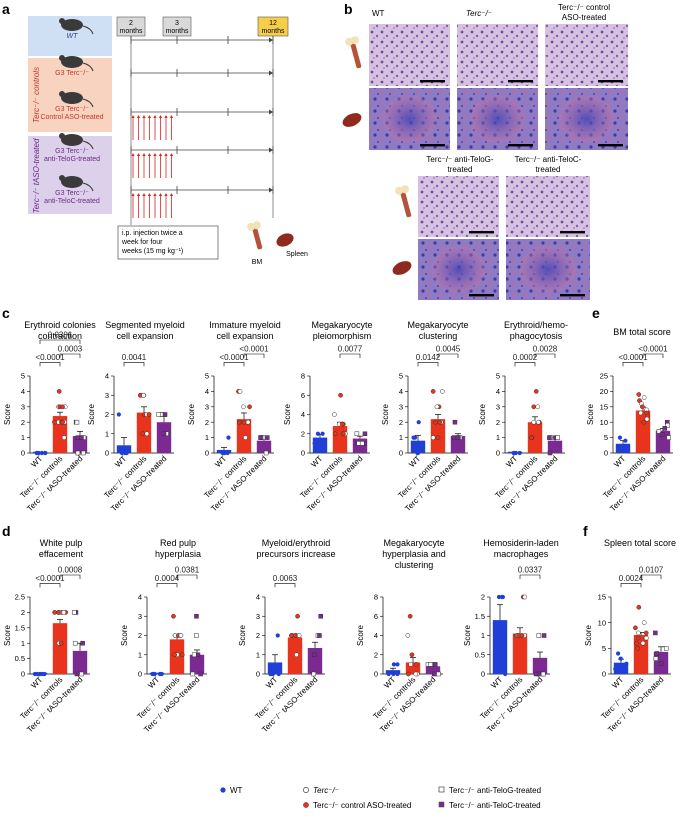 This screenshot has width=685, height=824. I want to click on spleen-label: Spleen, so click(297, 254).